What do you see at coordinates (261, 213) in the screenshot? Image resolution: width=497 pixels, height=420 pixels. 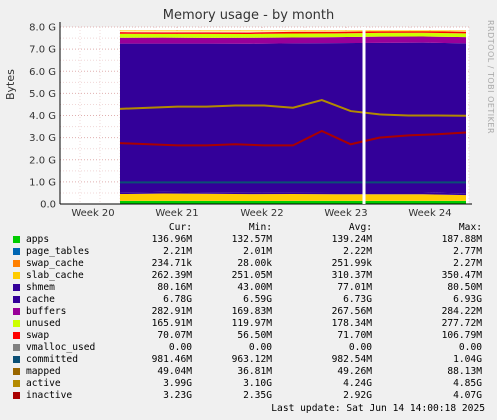 I see `x-tick-label: Week 22` at bounding box center [261, 213].